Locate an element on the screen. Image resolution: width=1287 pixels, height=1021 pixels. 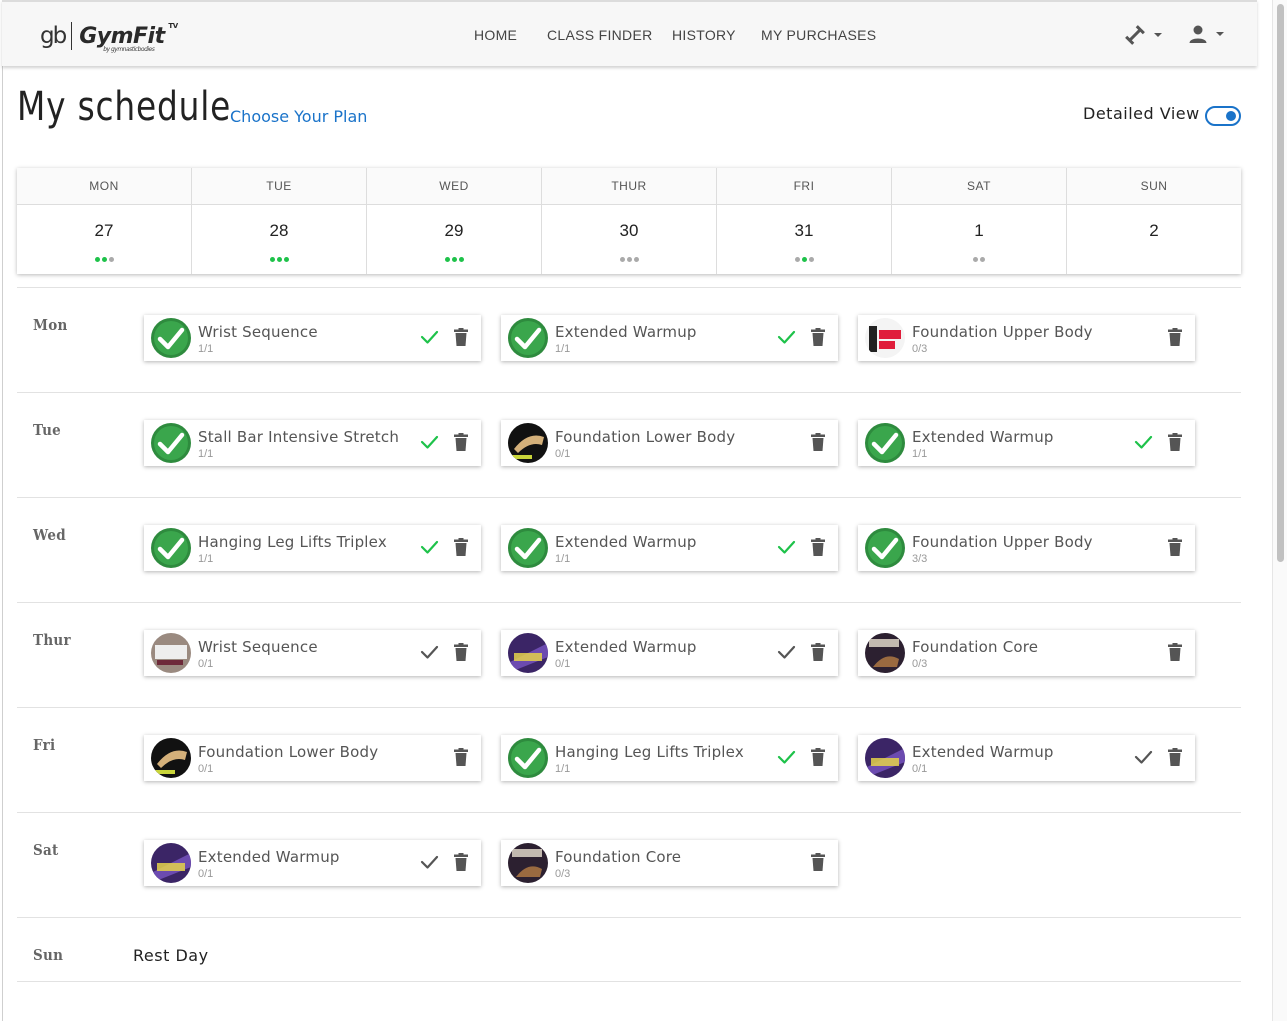
schedule-row-sat: Sat Extended Warmup 0/1 Foundation Core 0/3 is located at coordinates (629, 864).